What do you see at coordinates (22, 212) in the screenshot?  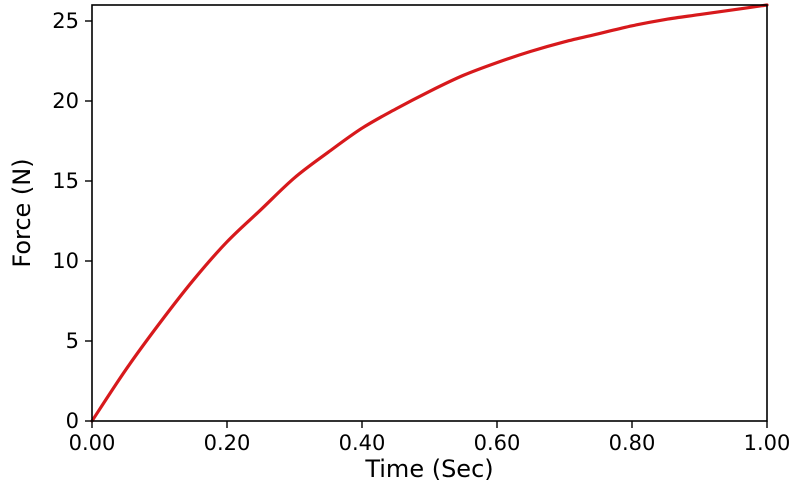 I see `y-axis-label: Force (N)` at bounding box center [22, 212].